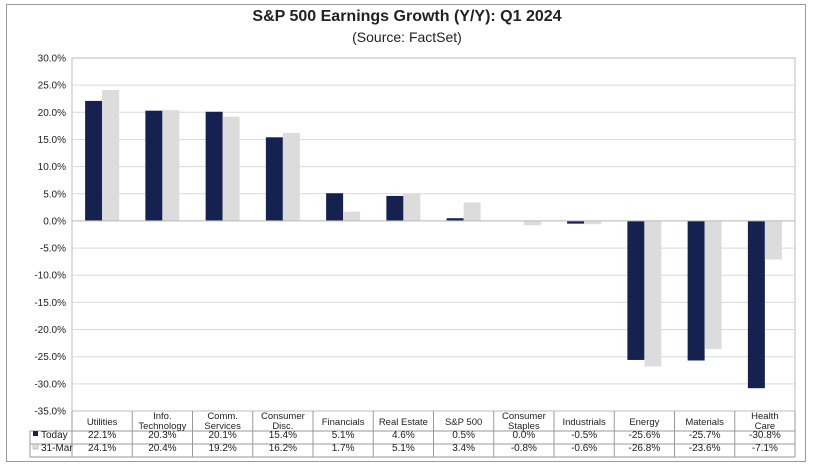 Image resolution: width=814 pixels, height=468 pixels. I want to click on category-label: Real Estate, so click(403, 422).